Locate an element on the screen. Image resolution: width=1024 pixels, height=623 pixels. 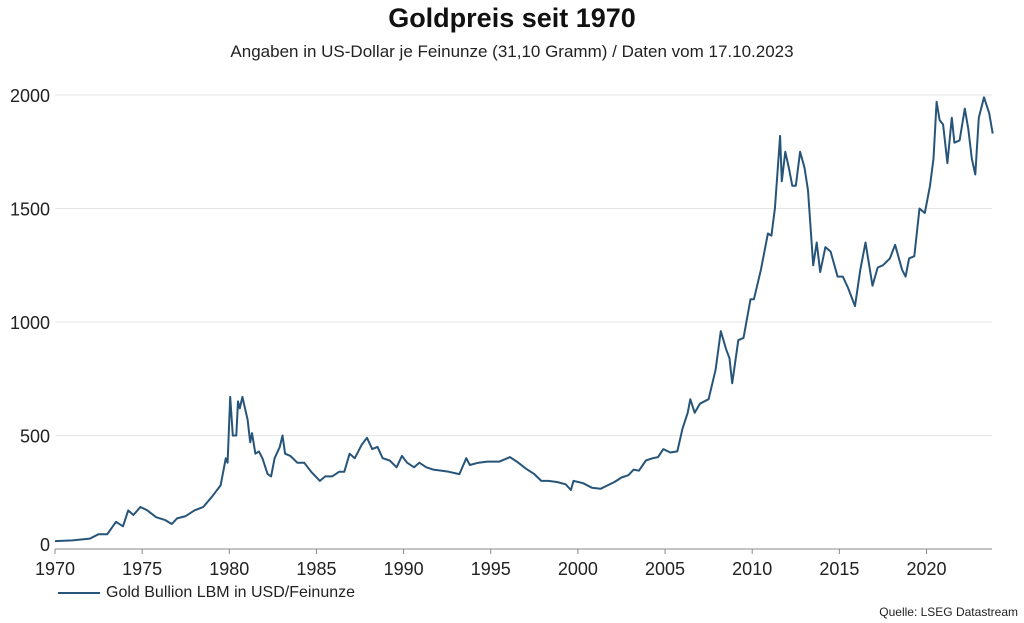
x-tick-label: 2005 is located at coordinates (665, 569).